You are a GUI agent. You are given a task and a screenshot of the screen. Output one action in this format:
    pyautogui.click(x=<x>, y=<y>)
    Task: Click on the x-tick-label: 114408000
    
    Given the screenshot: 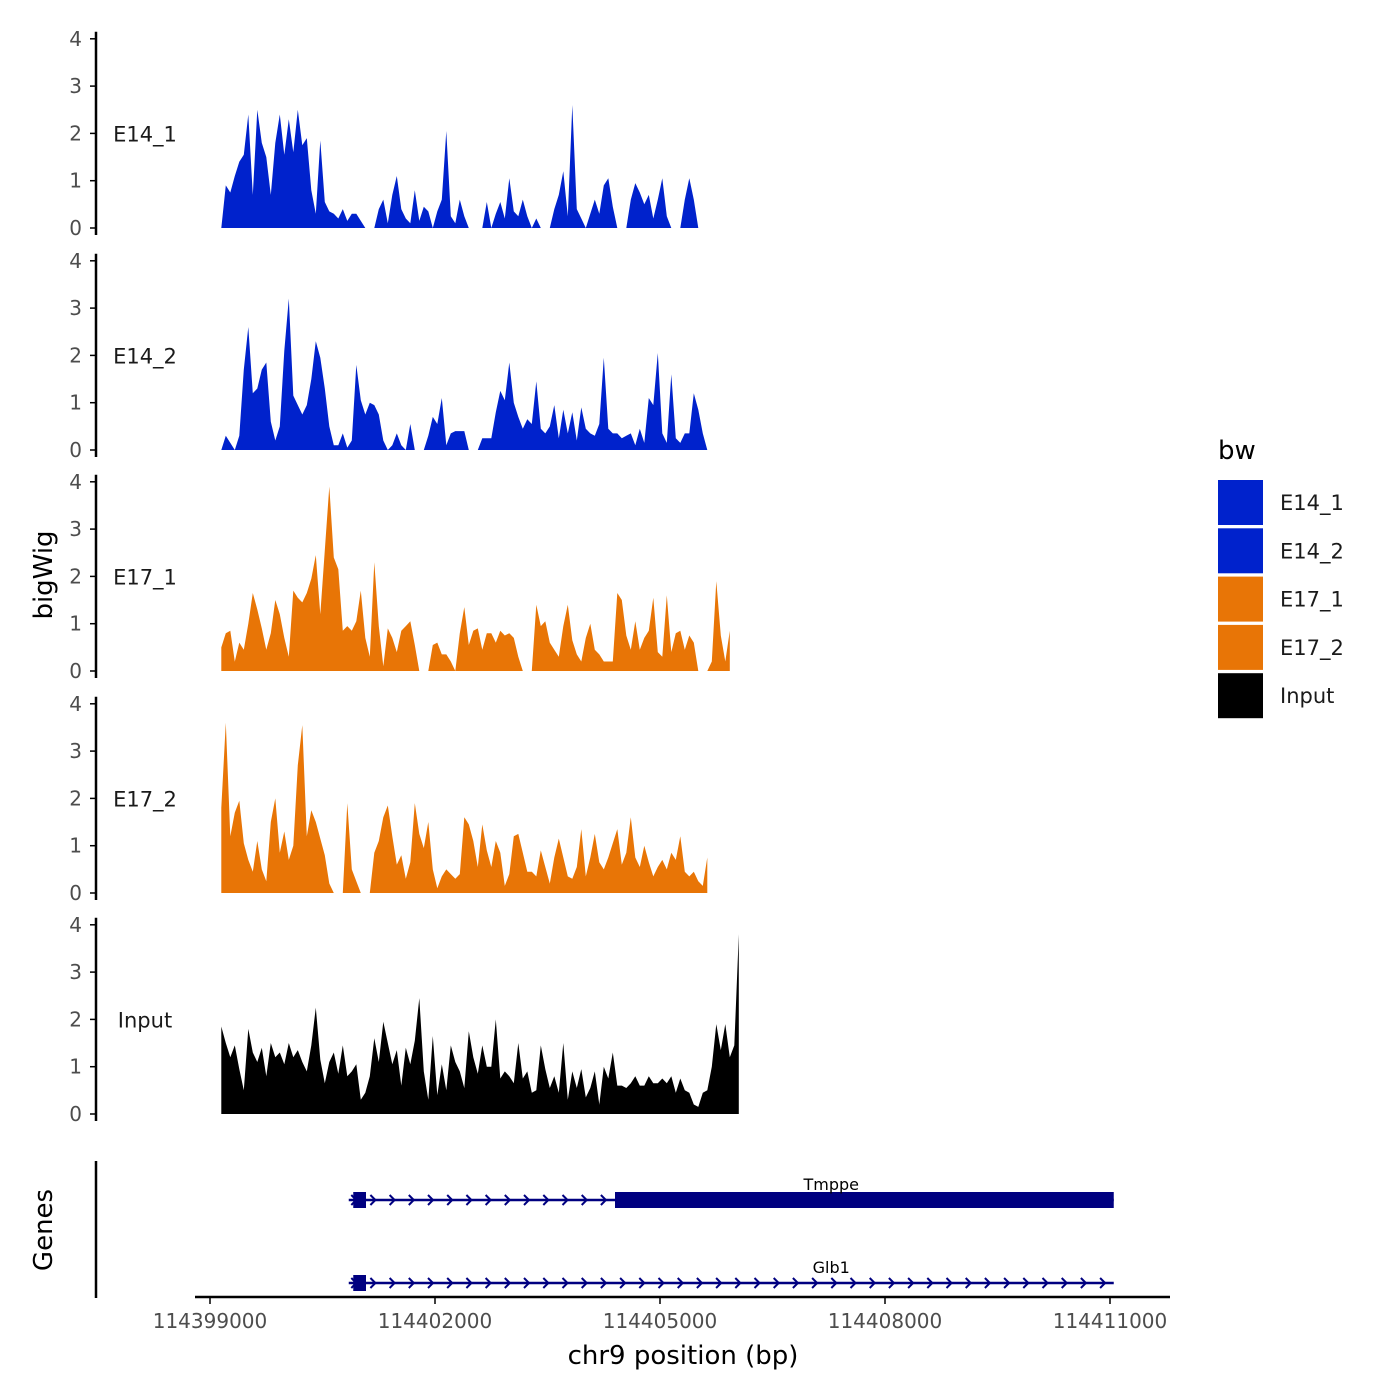 What is the action you would take?
    pyautogui.click(x=885, y=1321)
    